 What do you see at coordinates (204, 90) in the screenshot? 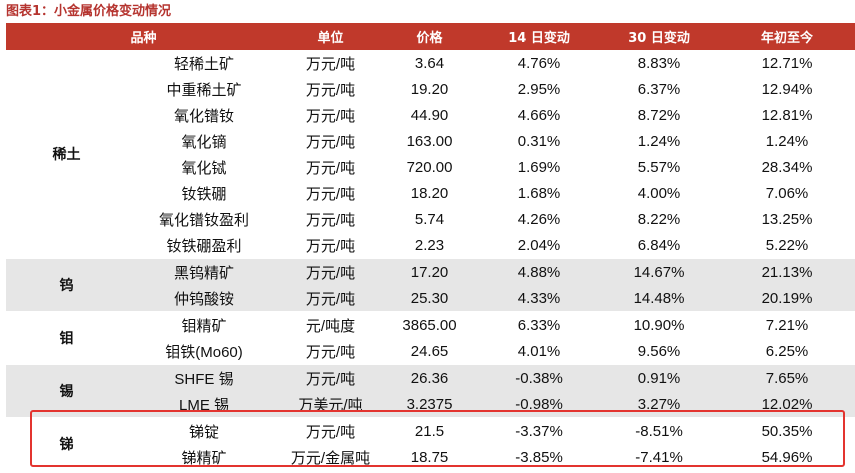
I see `item-name-cell: 中重稀土矿` at bounding box center [204, 90].